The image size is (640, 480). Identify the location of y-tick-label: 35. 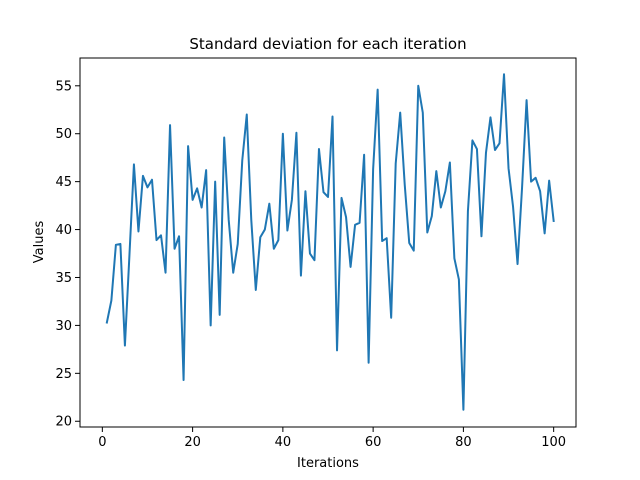
(63, 278).